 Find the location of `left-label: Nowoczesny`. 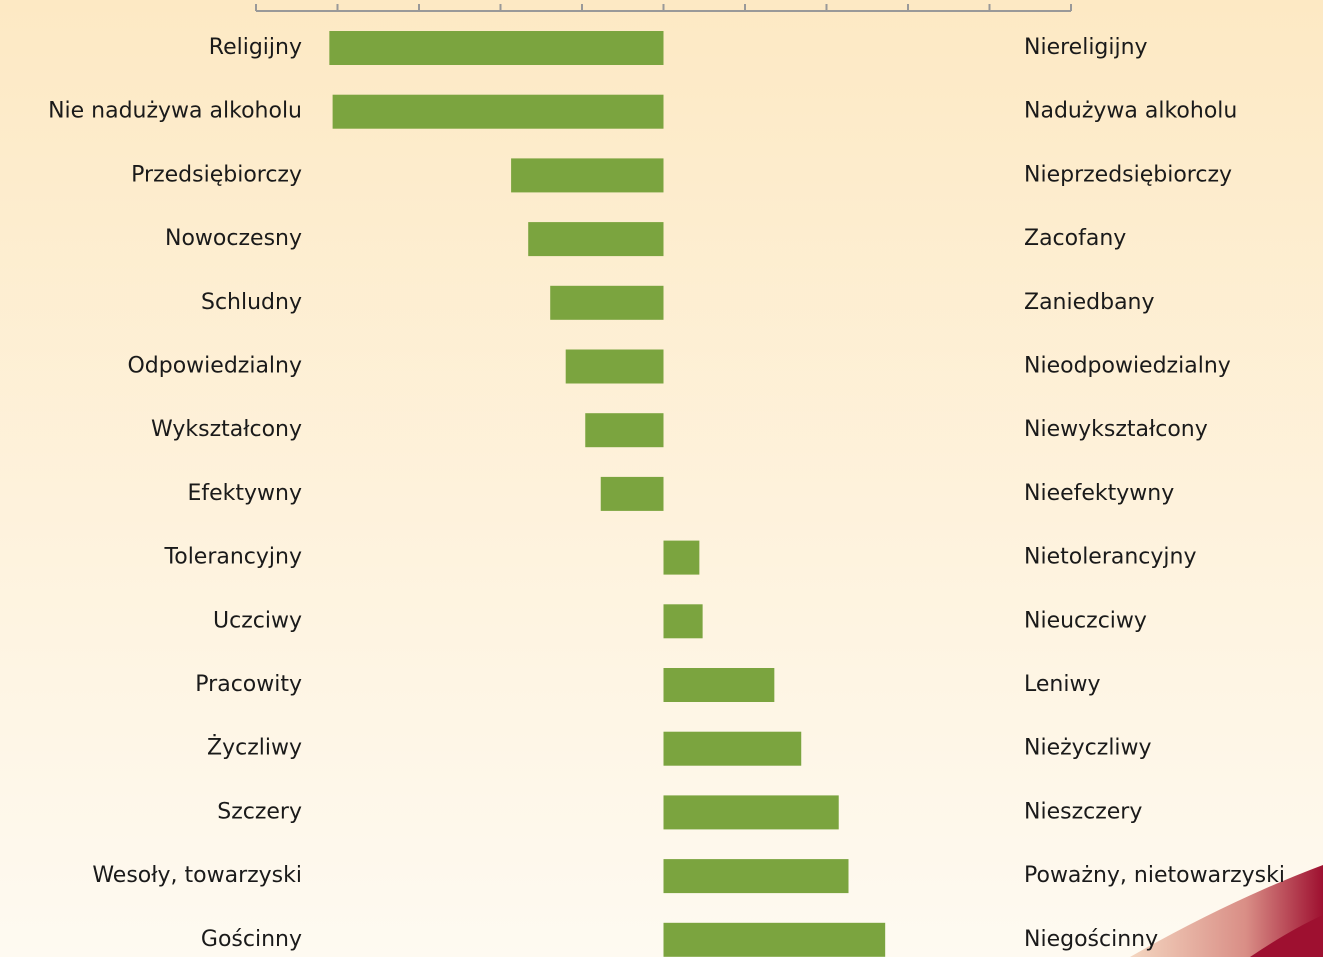

left-label: Nowoczesny is located at coordinates (233, 238).